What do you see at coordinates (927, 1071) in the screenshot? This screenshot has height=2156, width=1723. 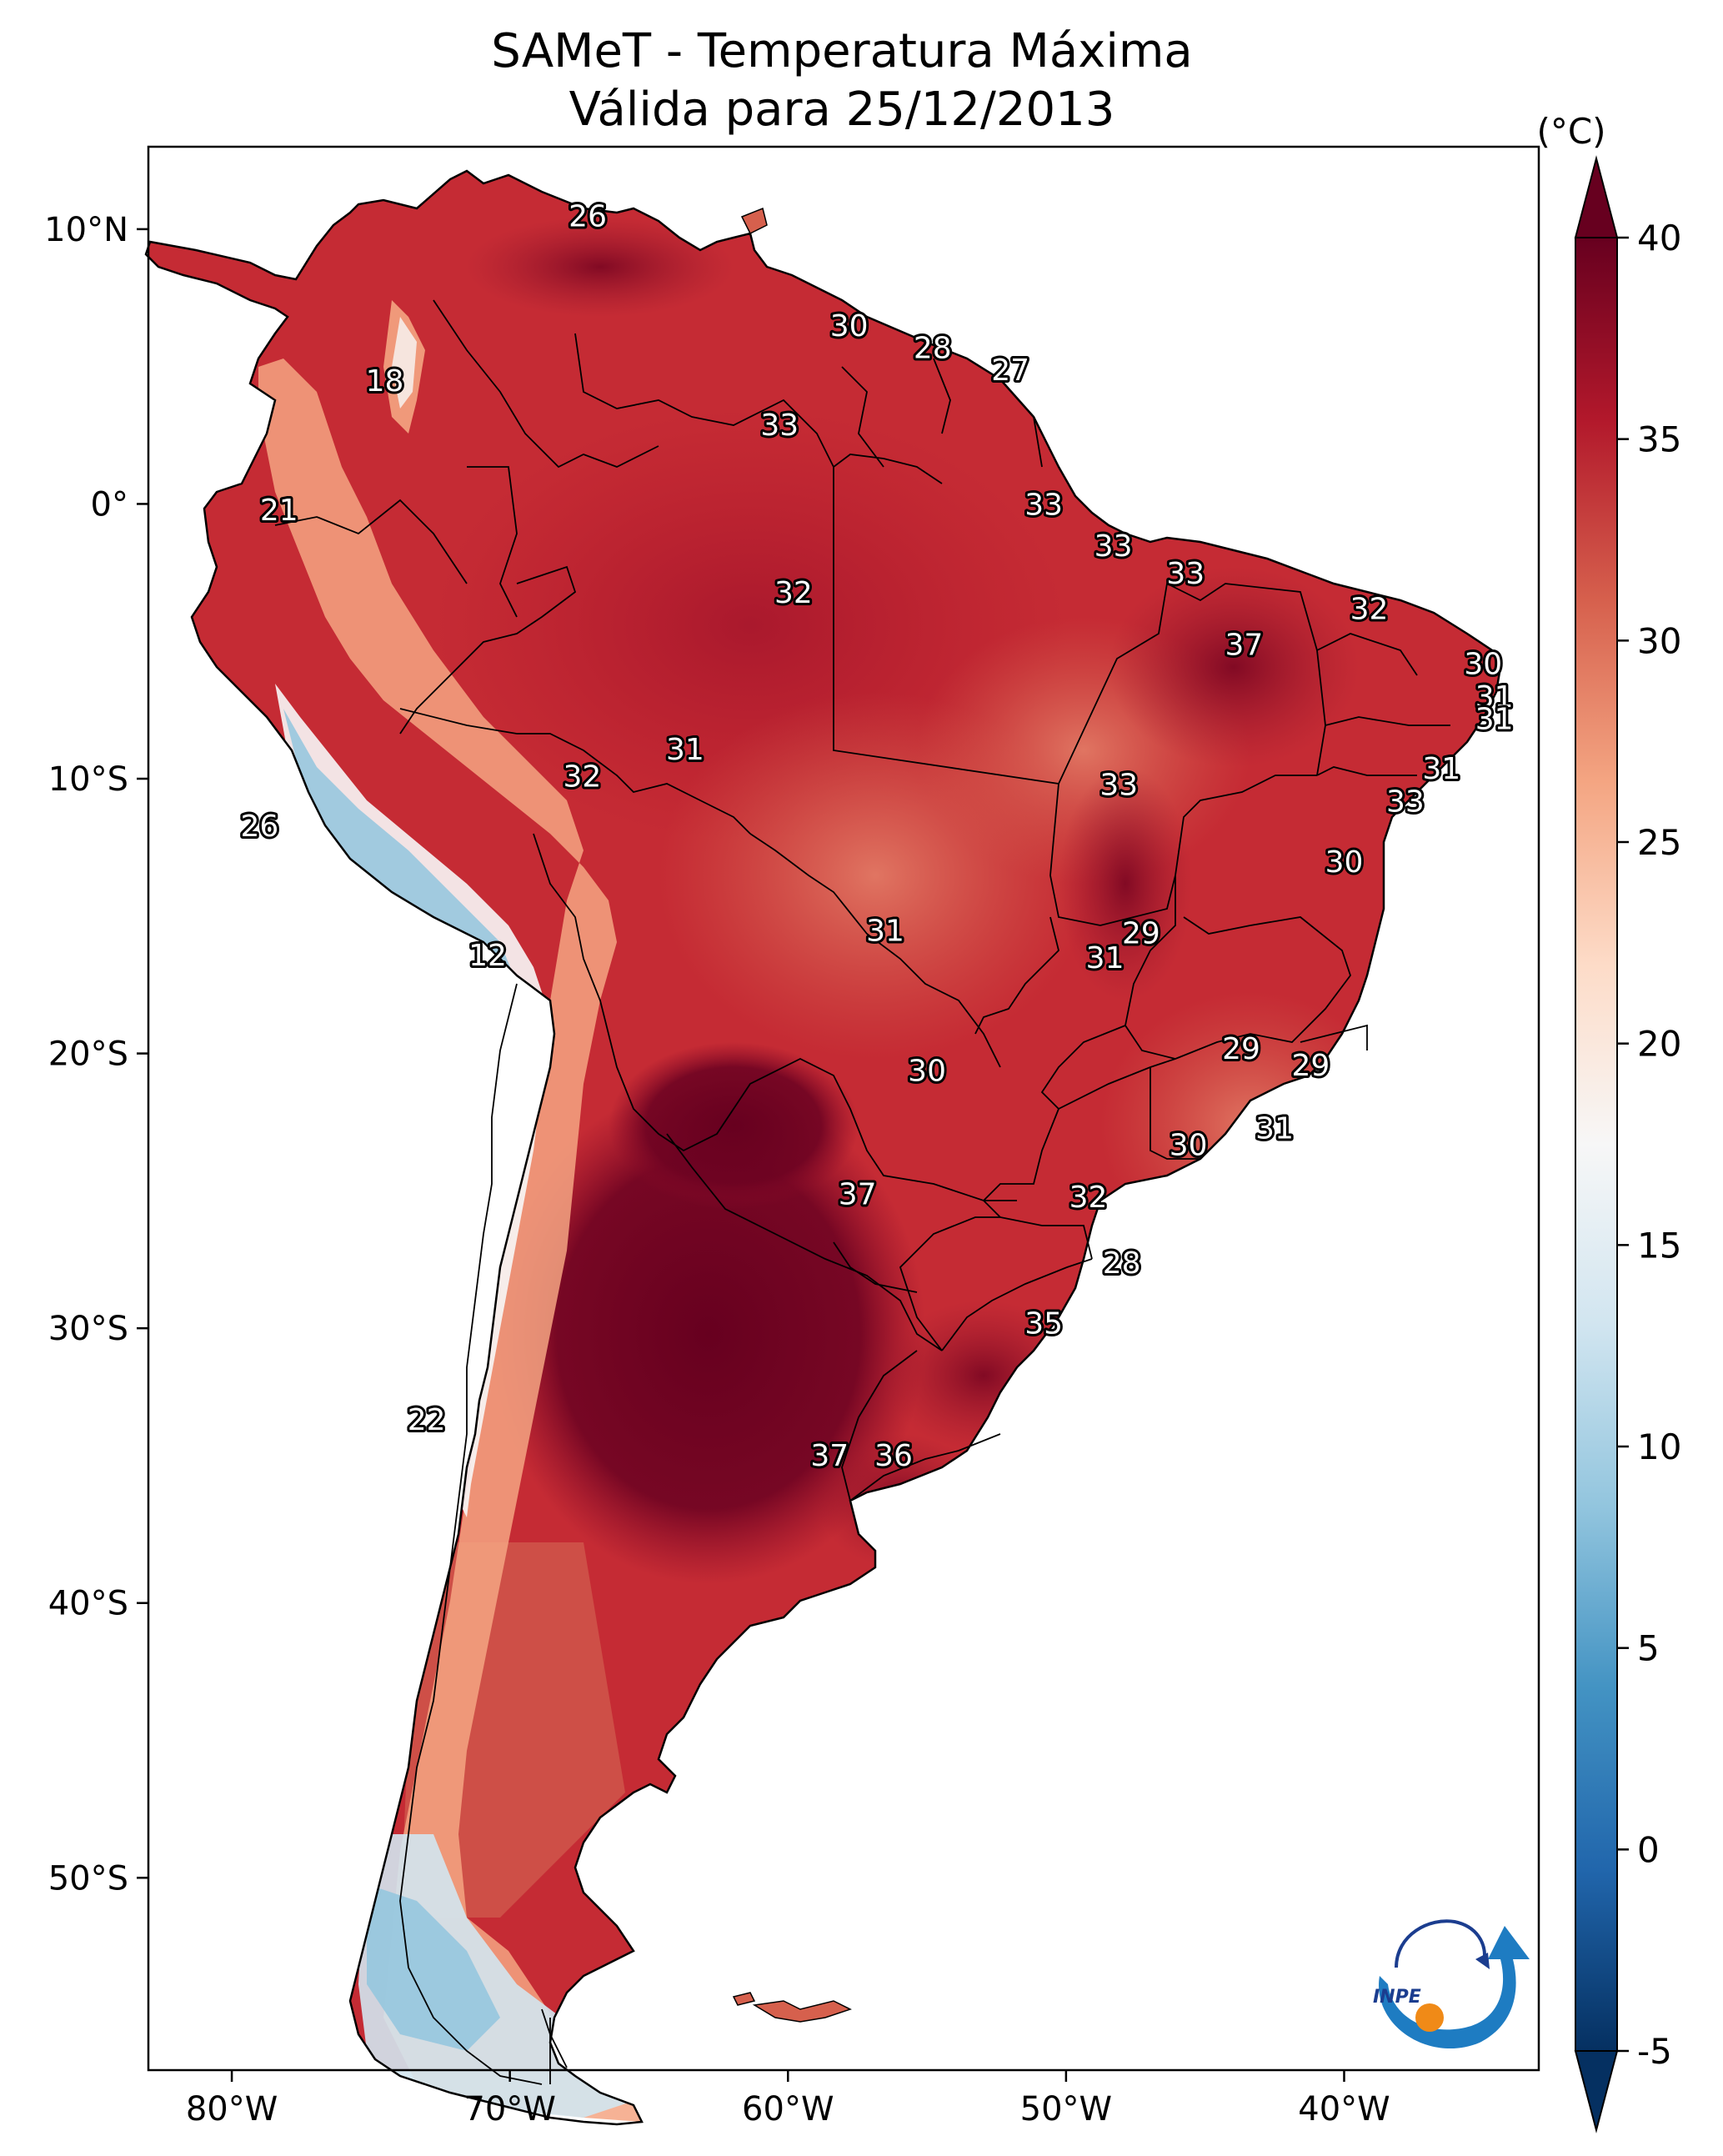 I see `station-label-29: 30` at bounding box center [927, 1071].